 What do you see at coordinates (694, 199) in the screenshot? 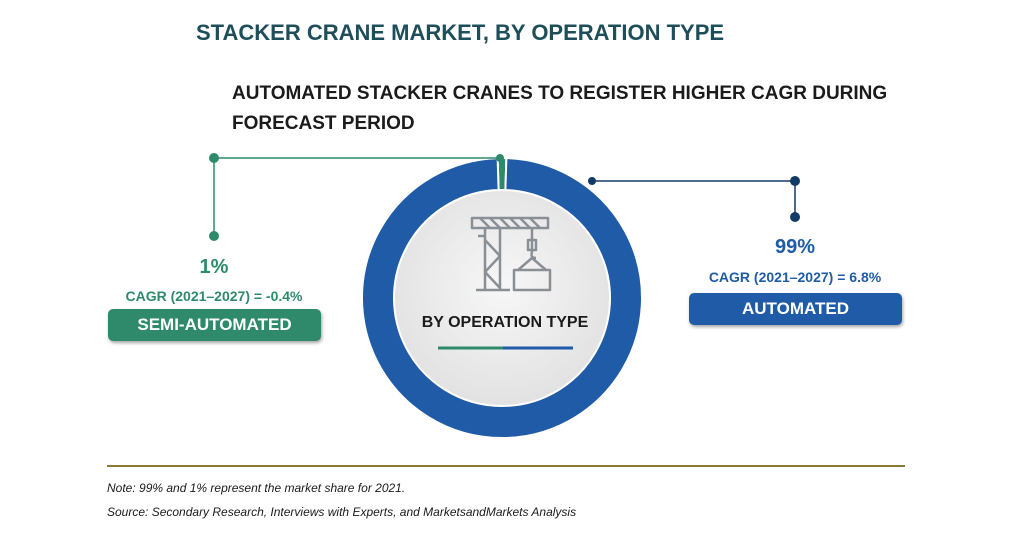
I see `automated-leader` at bounding box center [694, 199].